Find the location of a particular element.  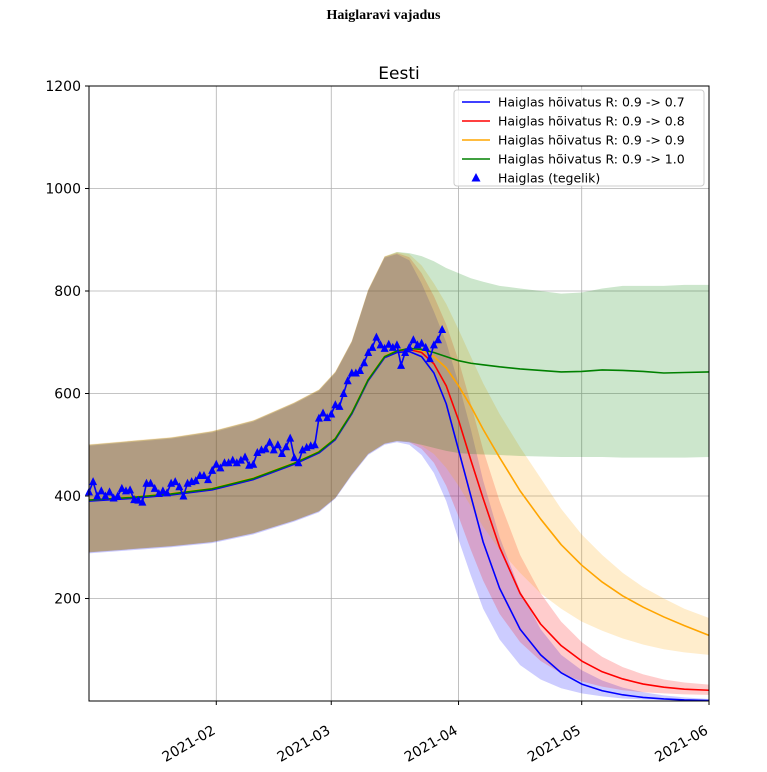

y-tick-label: 600 is located at coordinates (67, 395).